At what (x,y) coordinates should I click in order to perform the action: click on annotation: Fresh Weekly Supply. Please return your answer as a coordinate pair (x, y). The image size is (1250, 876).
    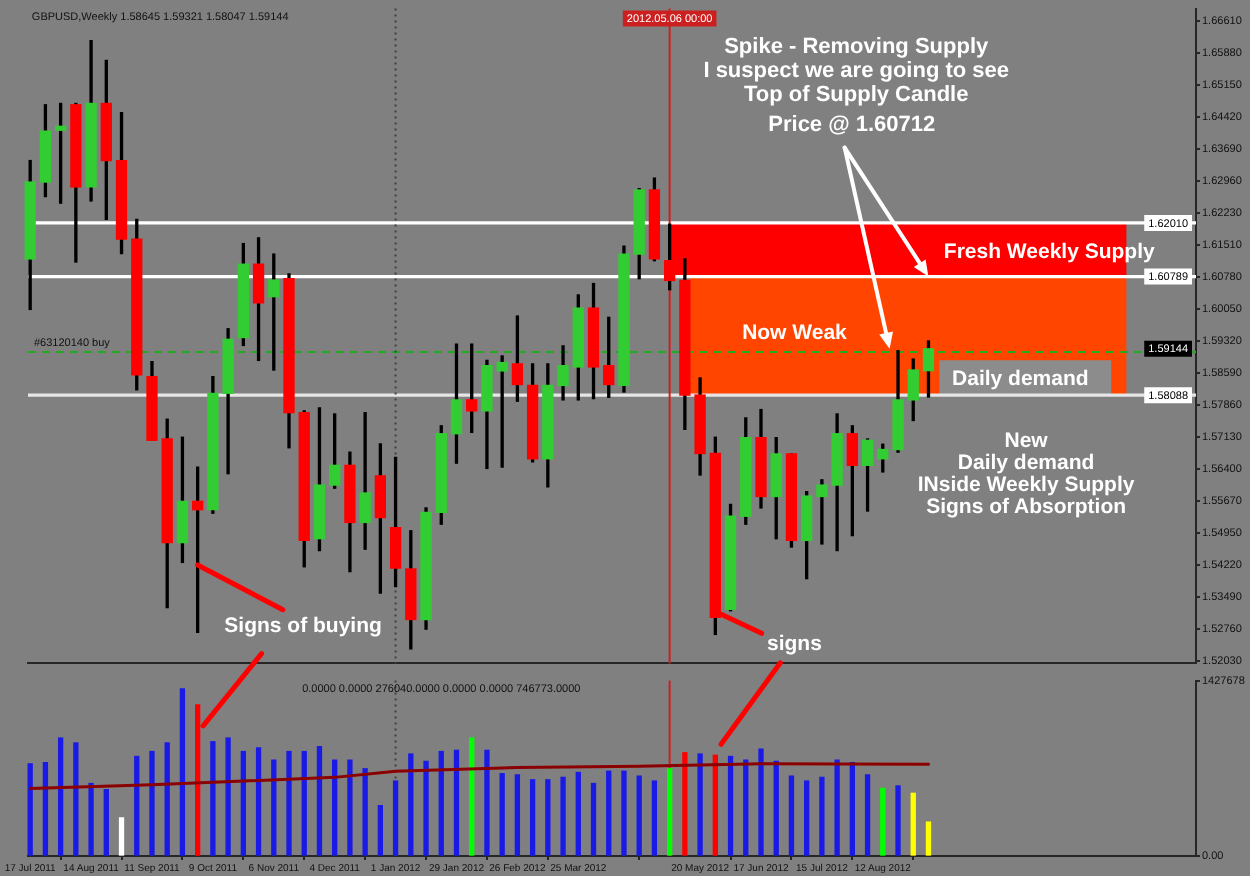
    Looking at the image, I should click on (1049, 252).